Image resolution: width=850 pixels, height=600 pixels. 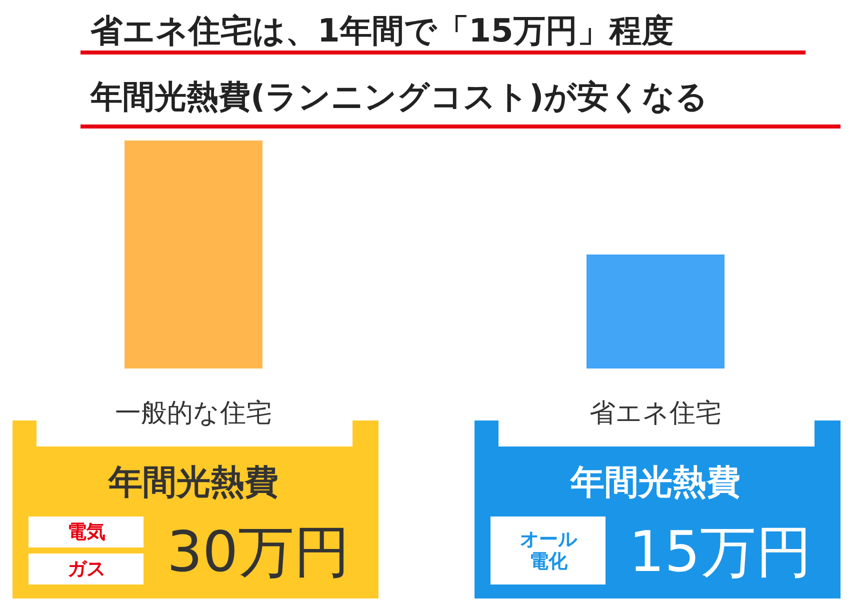 I want to click on text: ガス, so click(x=87, y=569).